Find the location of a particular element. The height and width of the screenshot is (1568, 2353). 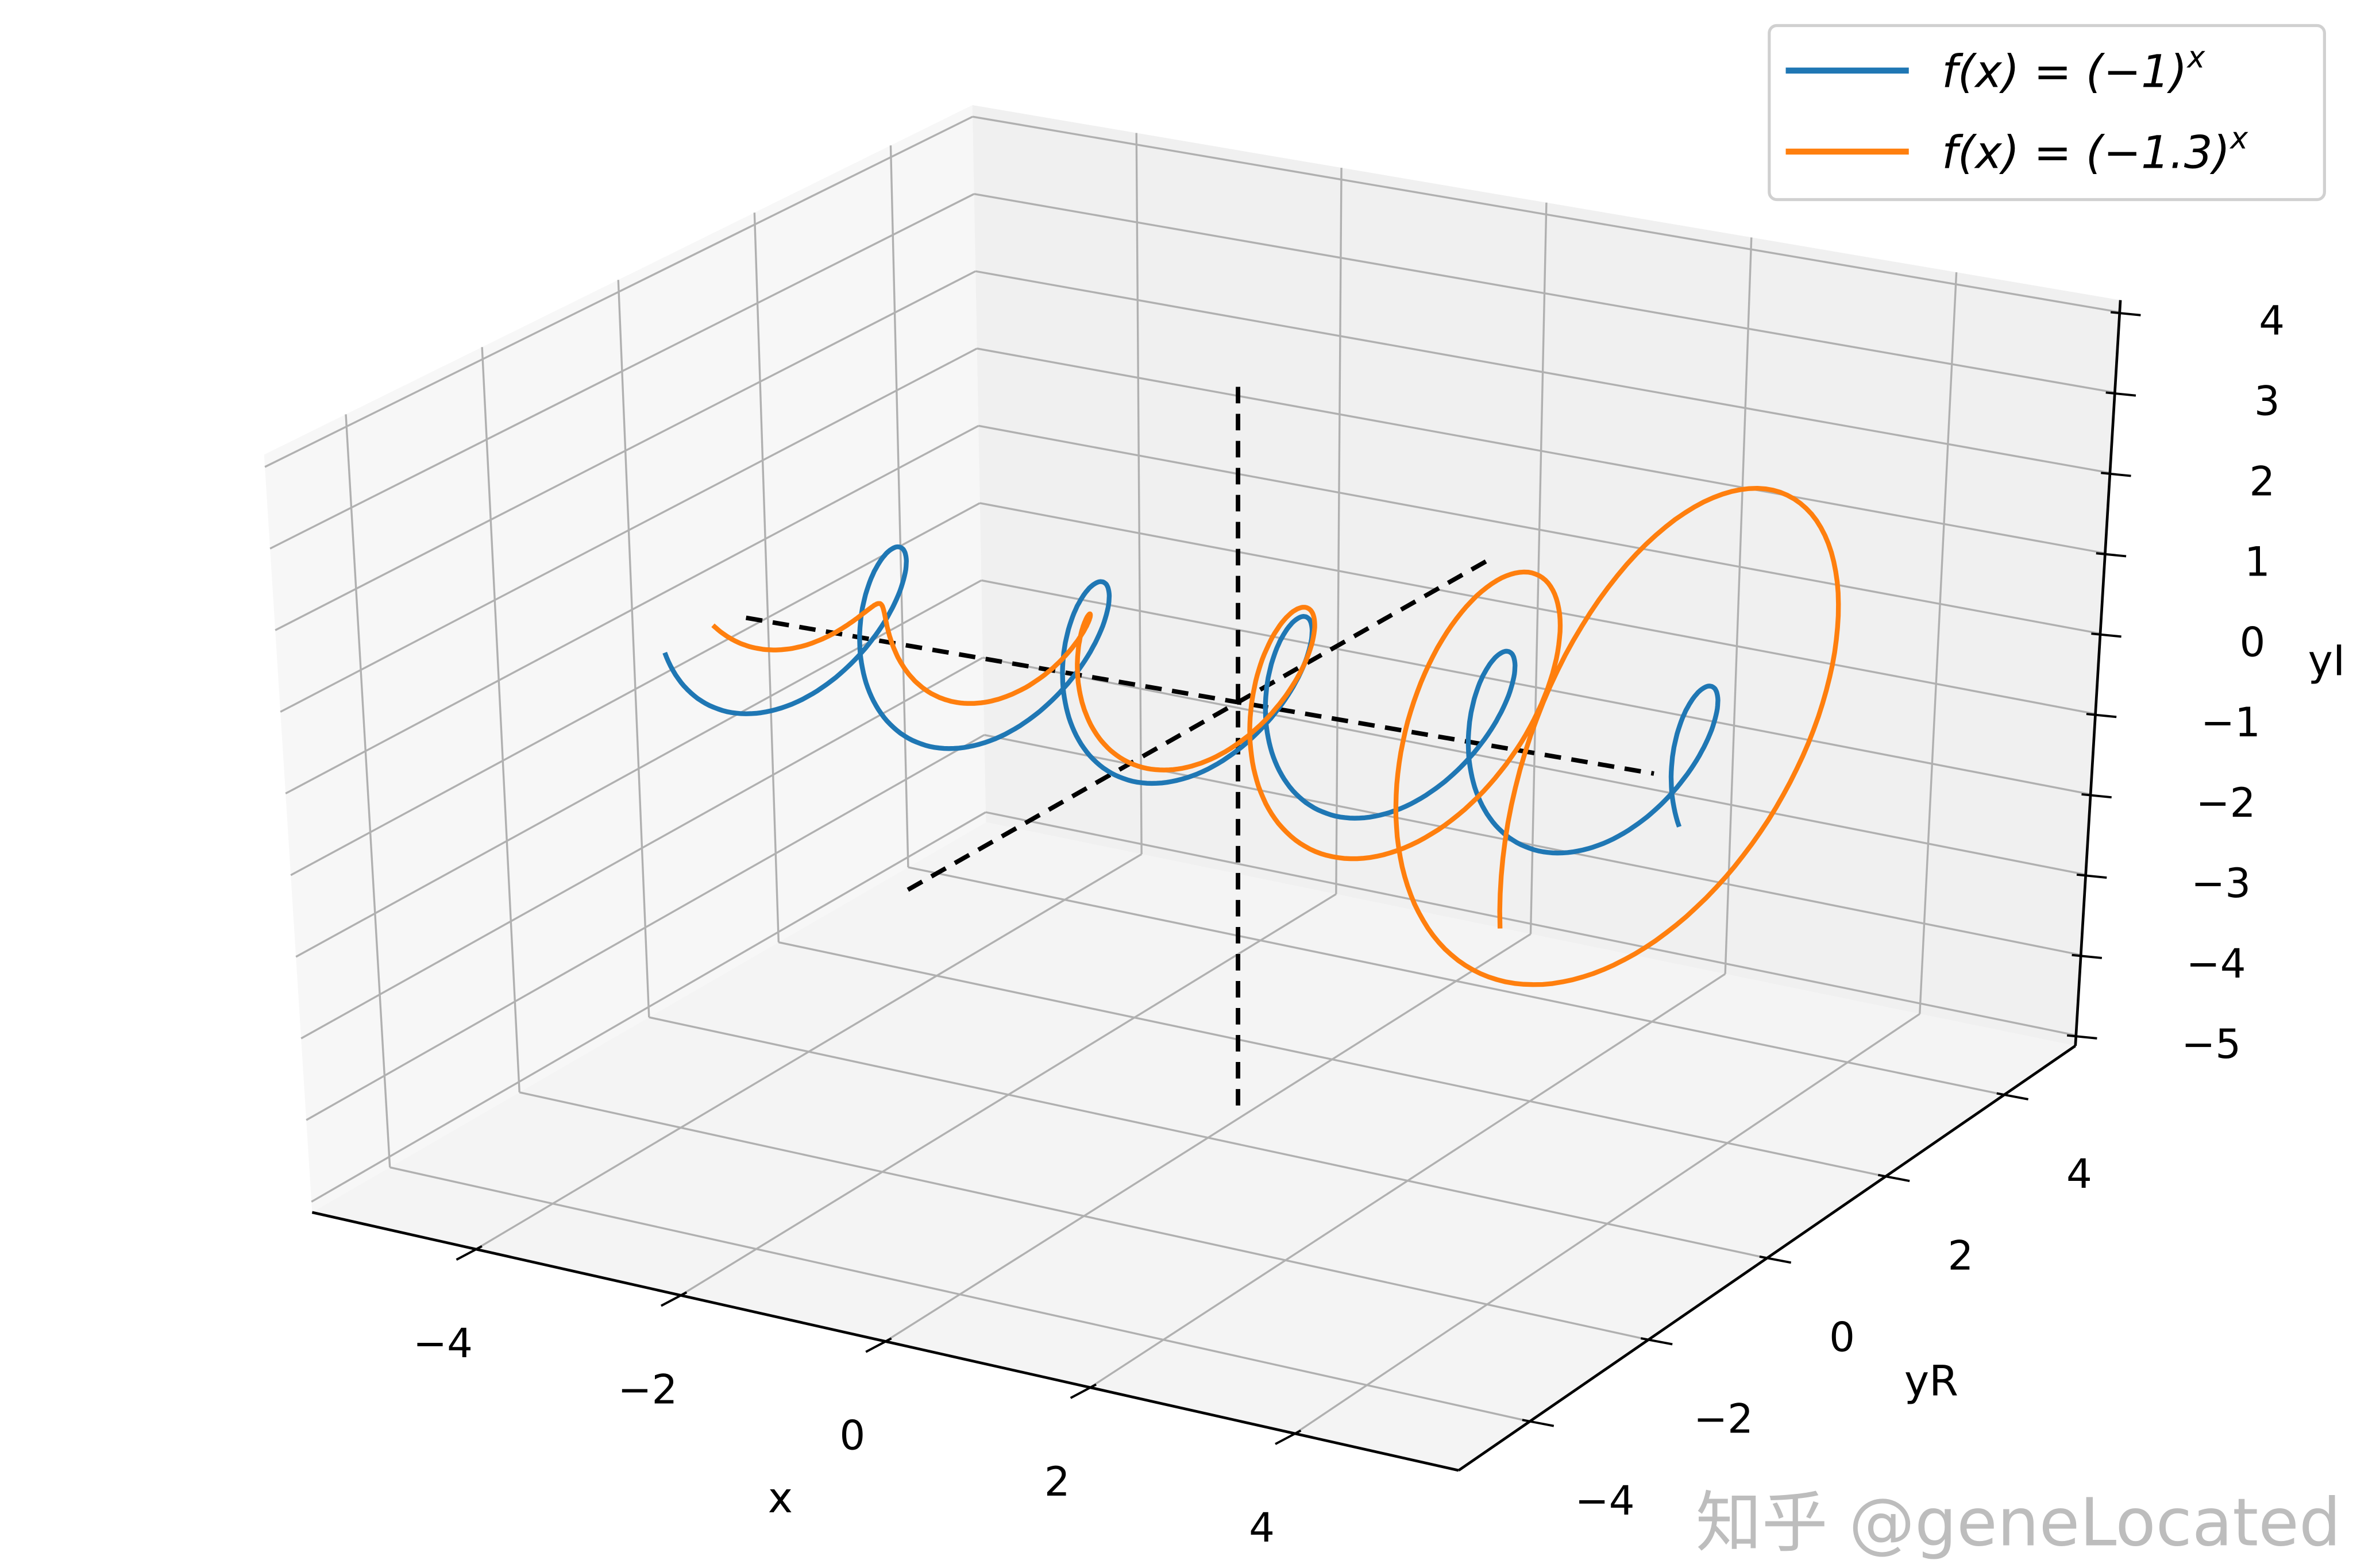

yi-tick-label: 3 is located at coordinates (2267, 401).